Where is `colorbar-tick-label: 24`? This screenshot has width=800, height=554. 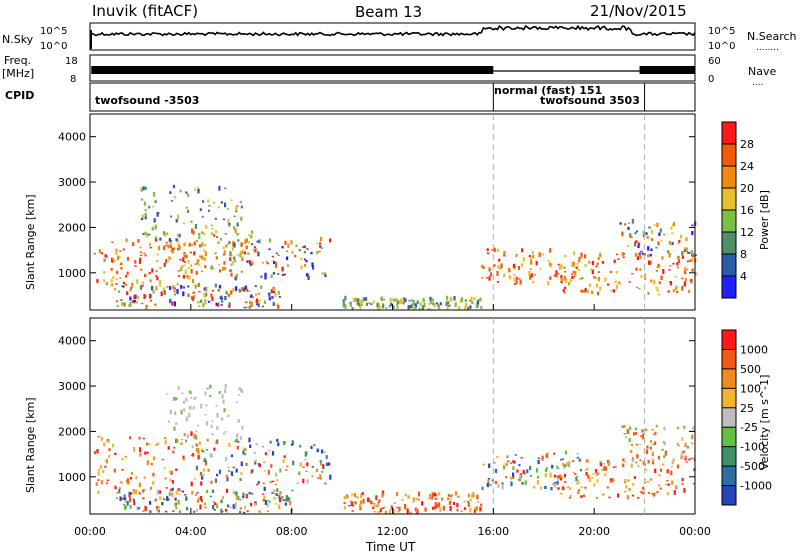
colorbar-tick-label: 24 is located at coordinates (747, 166).